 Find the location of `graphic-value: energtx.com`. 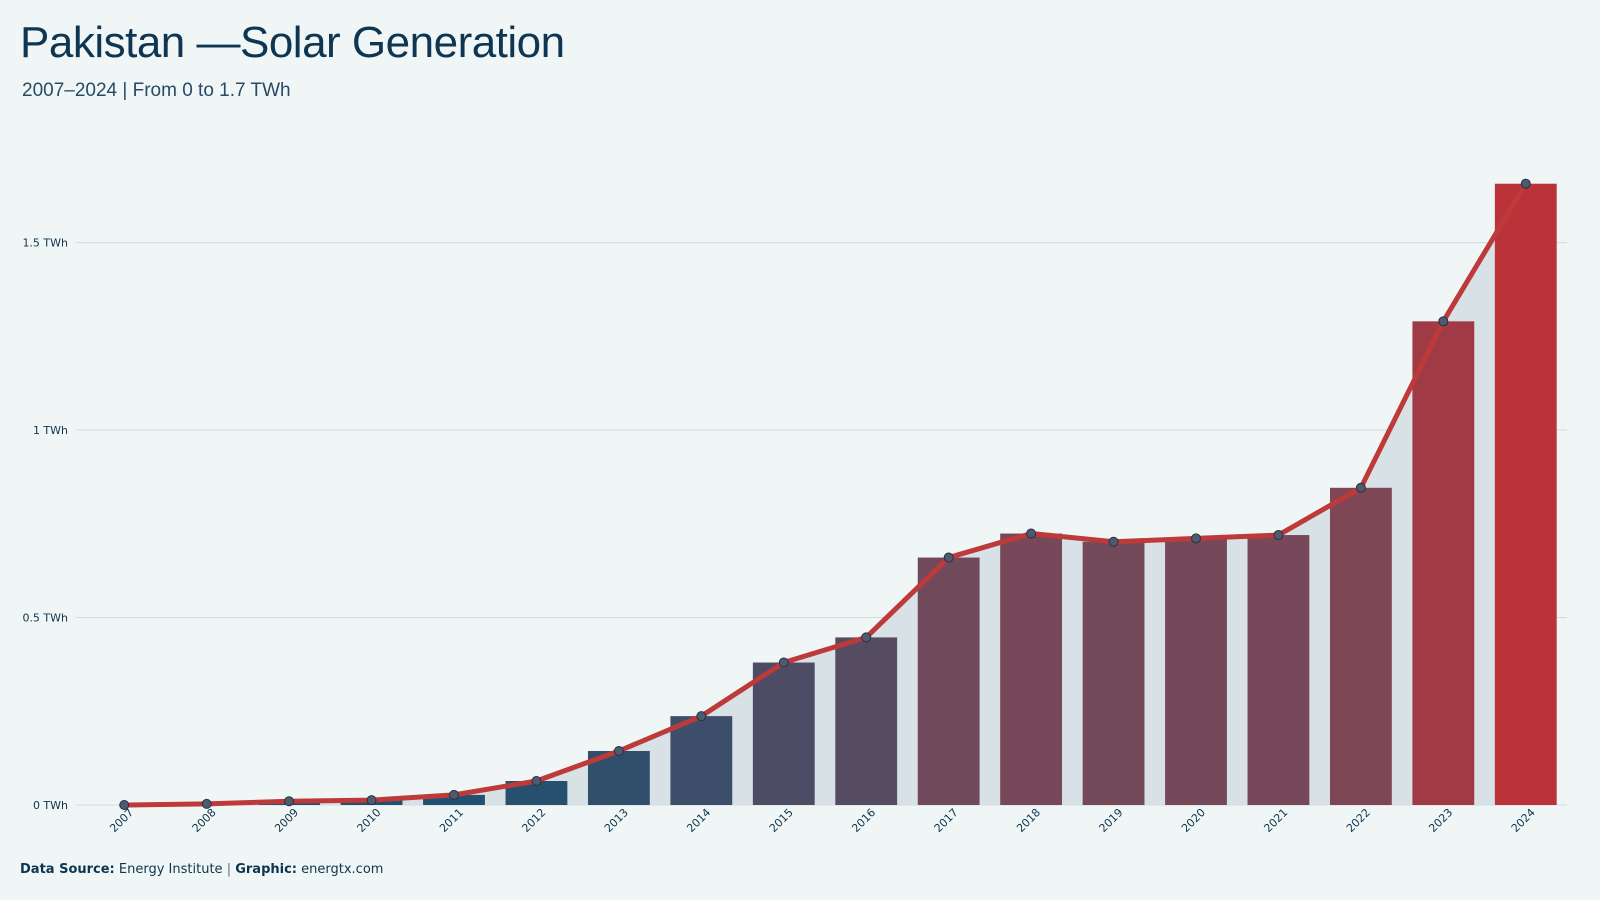

graphic-value: energtx.com is located at coordinates (342, 869).